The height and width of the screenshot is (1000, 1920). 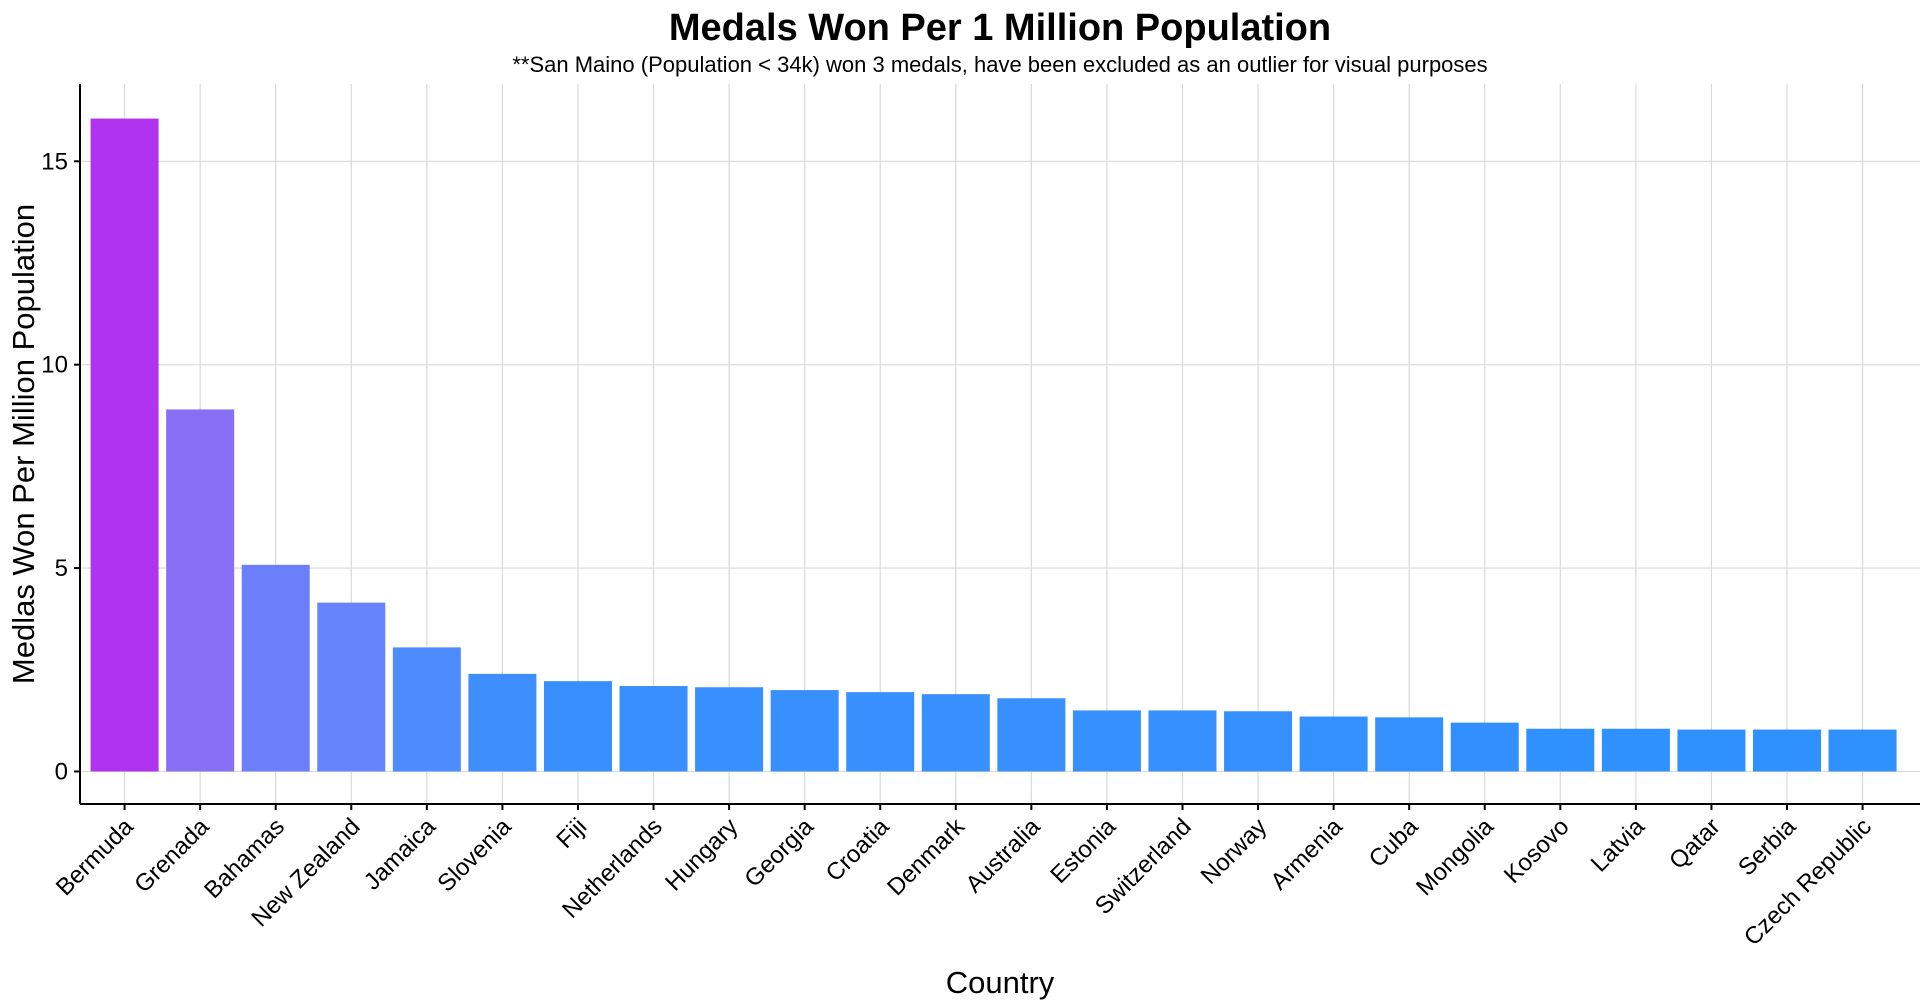 What do you see at coordinates (124, 445) in the screenshot?
I see `bar-bermuda` at bounding box center [124, 445].